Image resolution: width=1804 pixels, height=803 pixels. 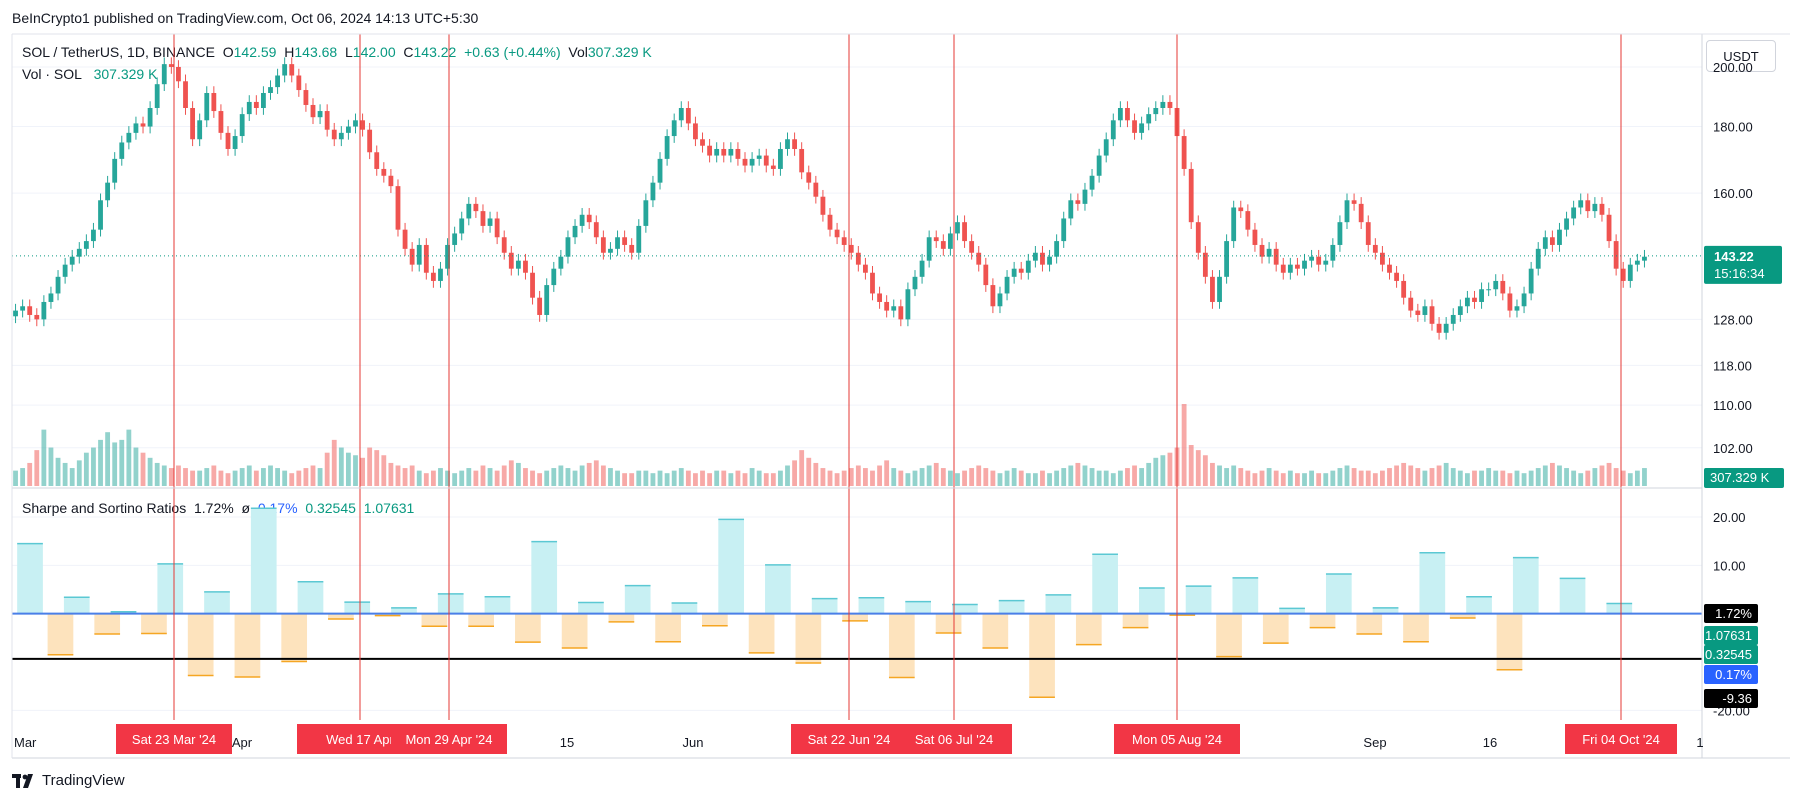 I want to click on currency-selector: USDT, so click(x=1741, y=56).